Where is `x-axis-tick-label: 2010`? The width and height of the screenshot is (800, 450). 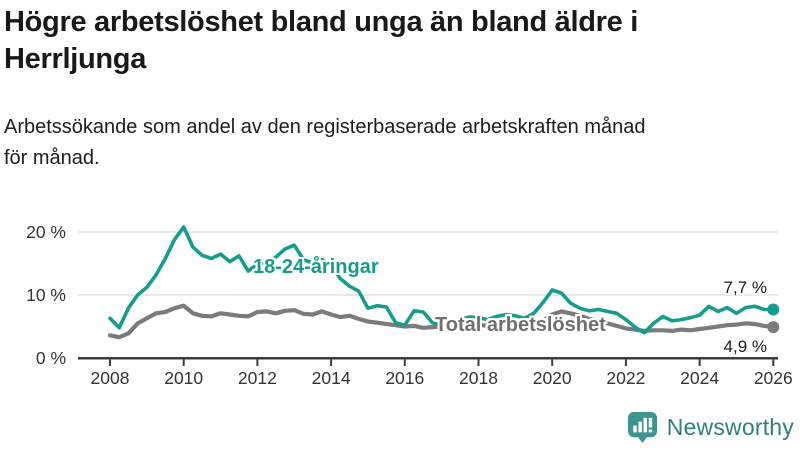
x-axis-tick-label: 2010 is located at coordinates (183, 378).